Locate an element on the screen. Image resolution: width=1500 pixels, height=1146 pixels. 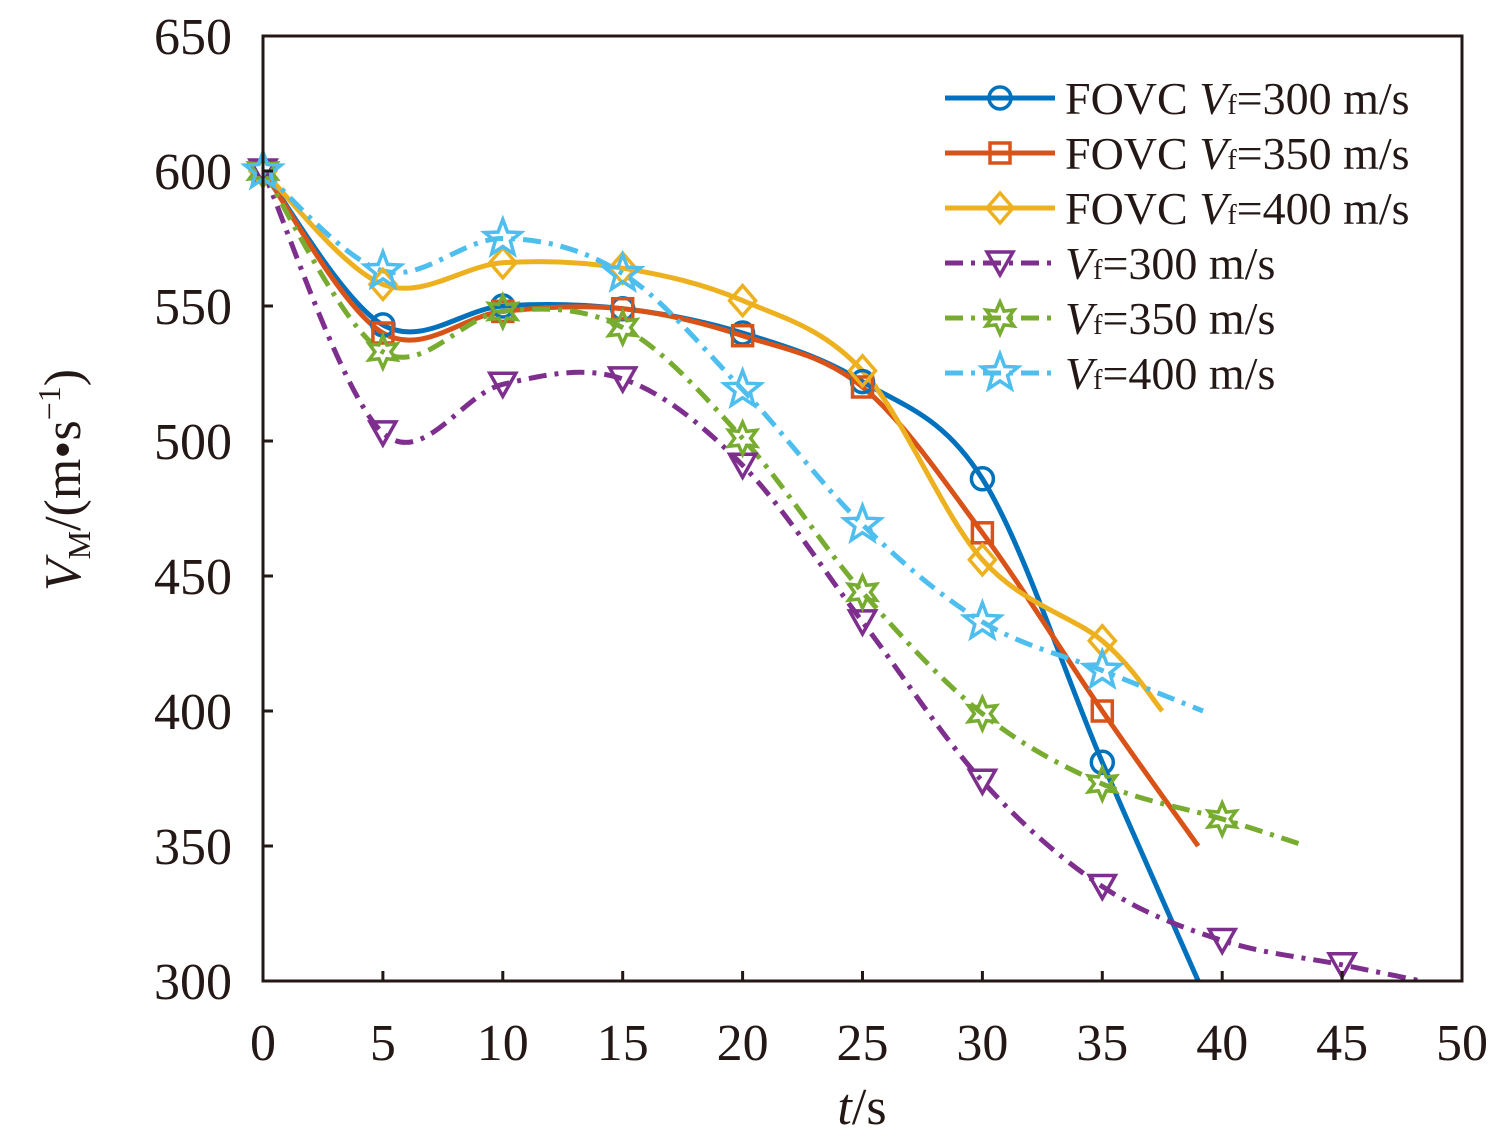
x-tick-label: 35 is located at coordinates (1102, 1043).